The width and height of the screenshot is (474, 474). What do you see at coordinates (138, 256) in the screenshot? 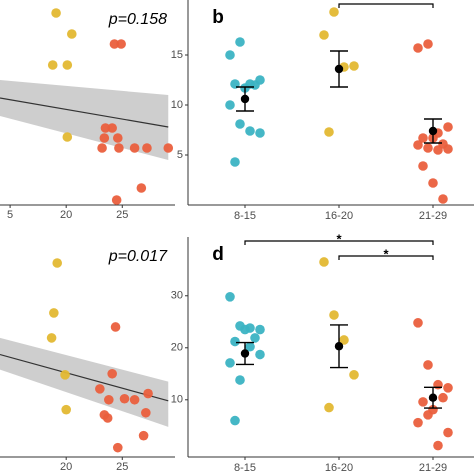
I see `p-value: p=0.017` at bounding box center [138, 256].